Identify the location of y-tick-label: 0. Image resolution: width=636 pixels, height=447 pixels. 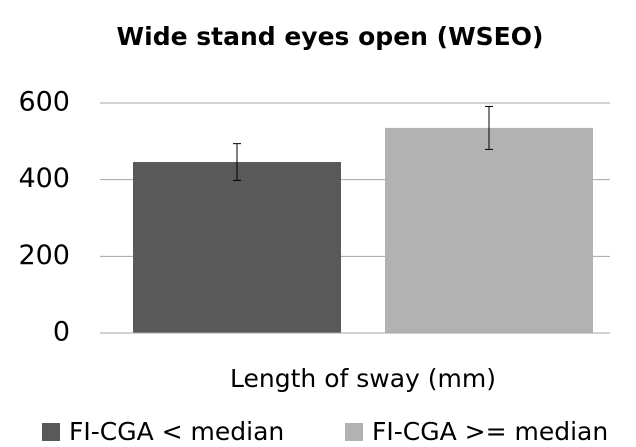
(61, 332).